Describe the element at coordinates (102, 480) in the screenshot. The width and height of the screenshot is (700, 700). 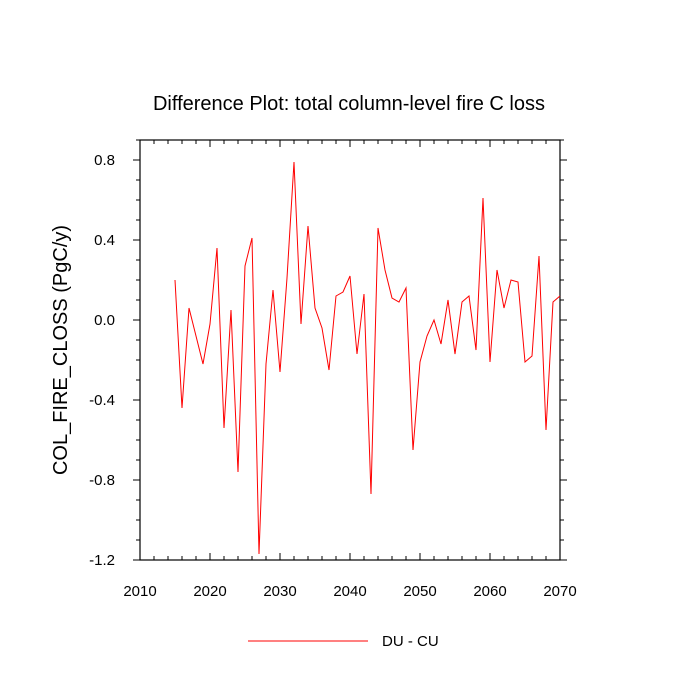
I see `y-tick-label: -0.8` at that location.